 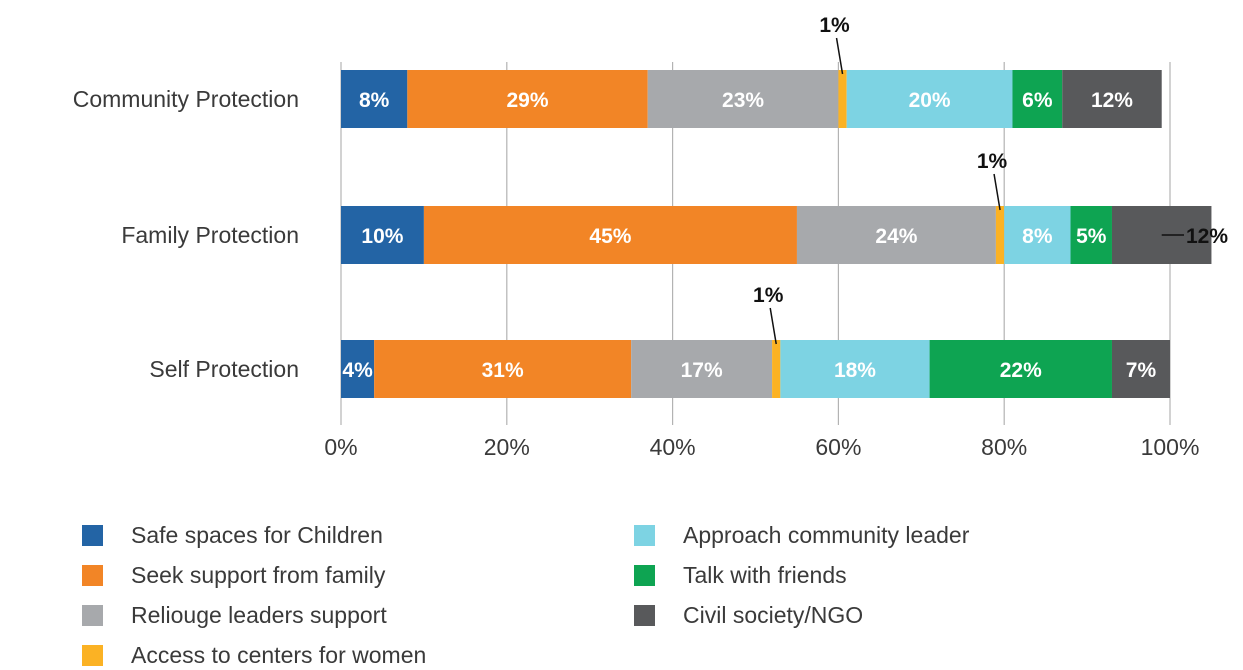 I want to click on x-tick-label: 20%, so click(x=507, y=447).